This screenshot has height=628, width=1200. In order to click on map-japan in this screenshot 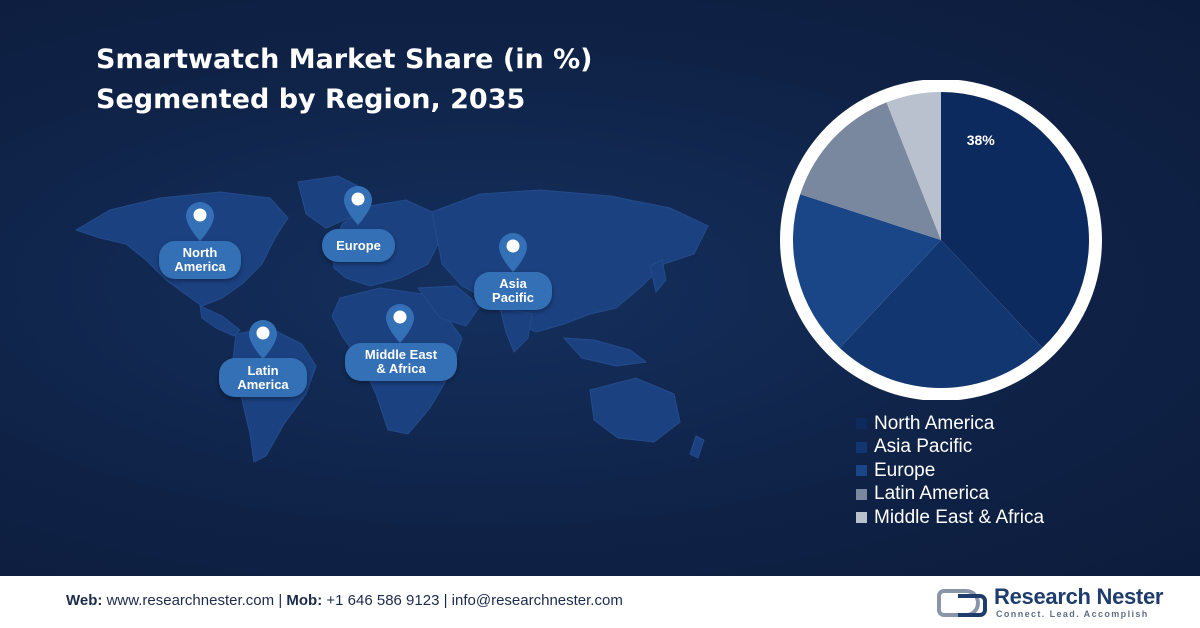, I will do `click(658, 276)`.